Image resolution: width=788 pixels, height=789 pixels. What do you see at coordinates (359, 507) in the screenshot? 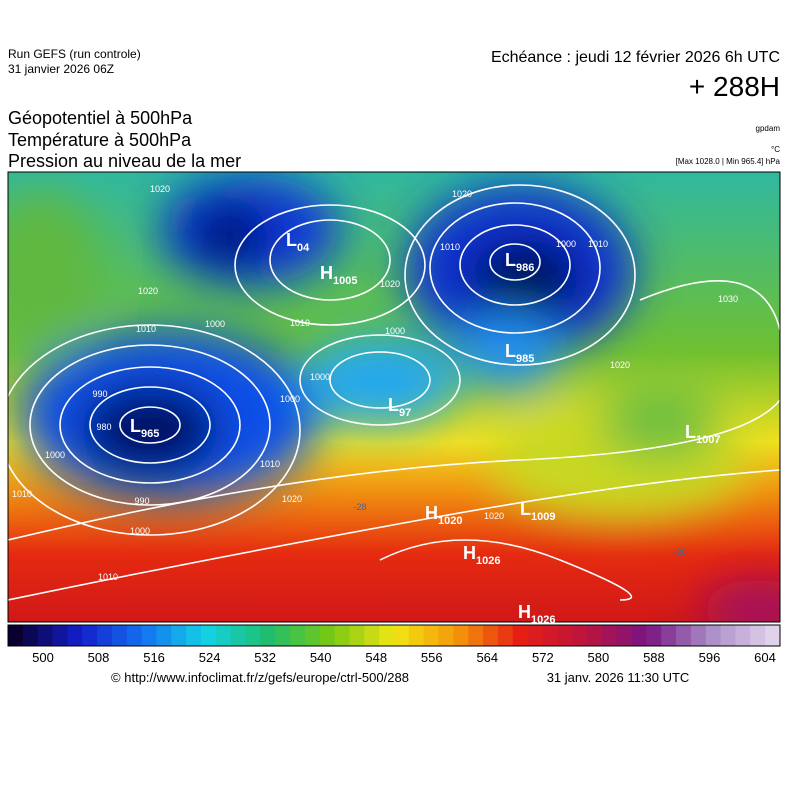
I see `contour-label: -28` at bounding box center [359, 507].